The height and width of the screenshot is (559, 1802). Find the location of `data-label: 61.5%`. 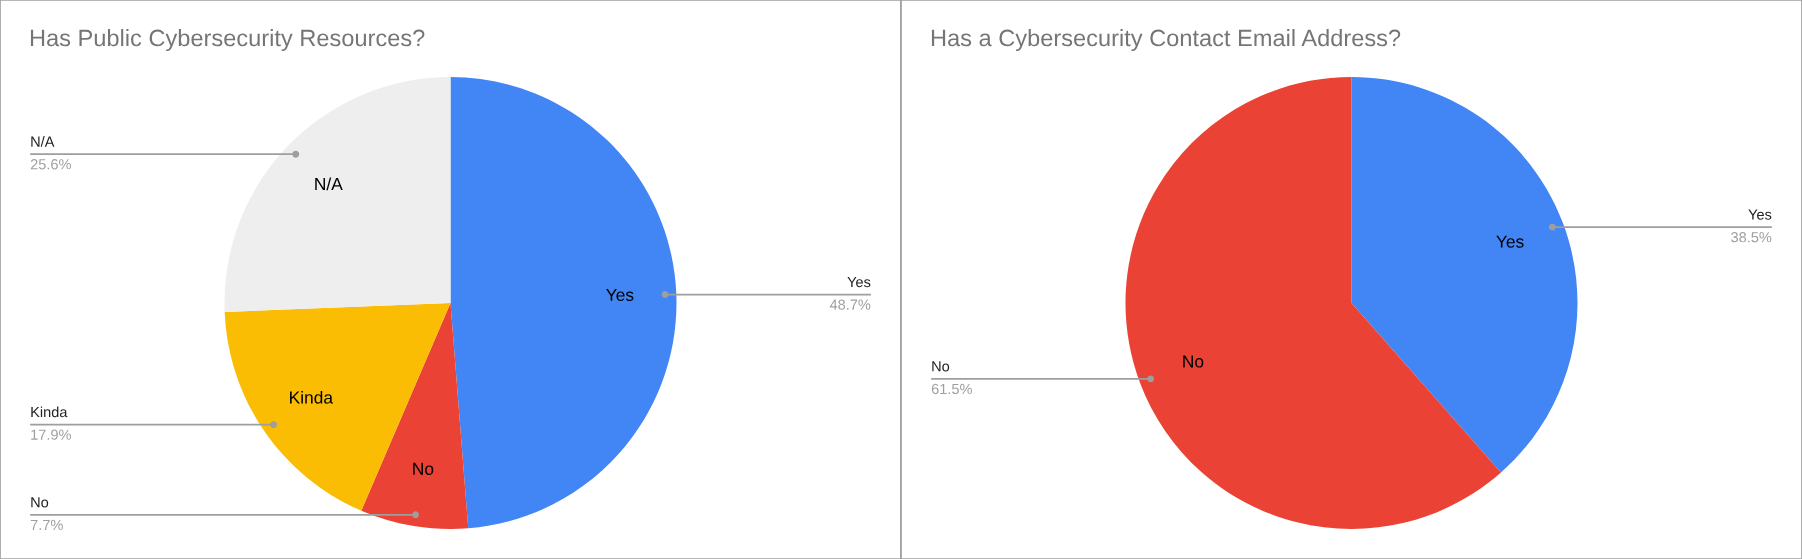

data-label: 61.5% is located at coordinates (951, 389).